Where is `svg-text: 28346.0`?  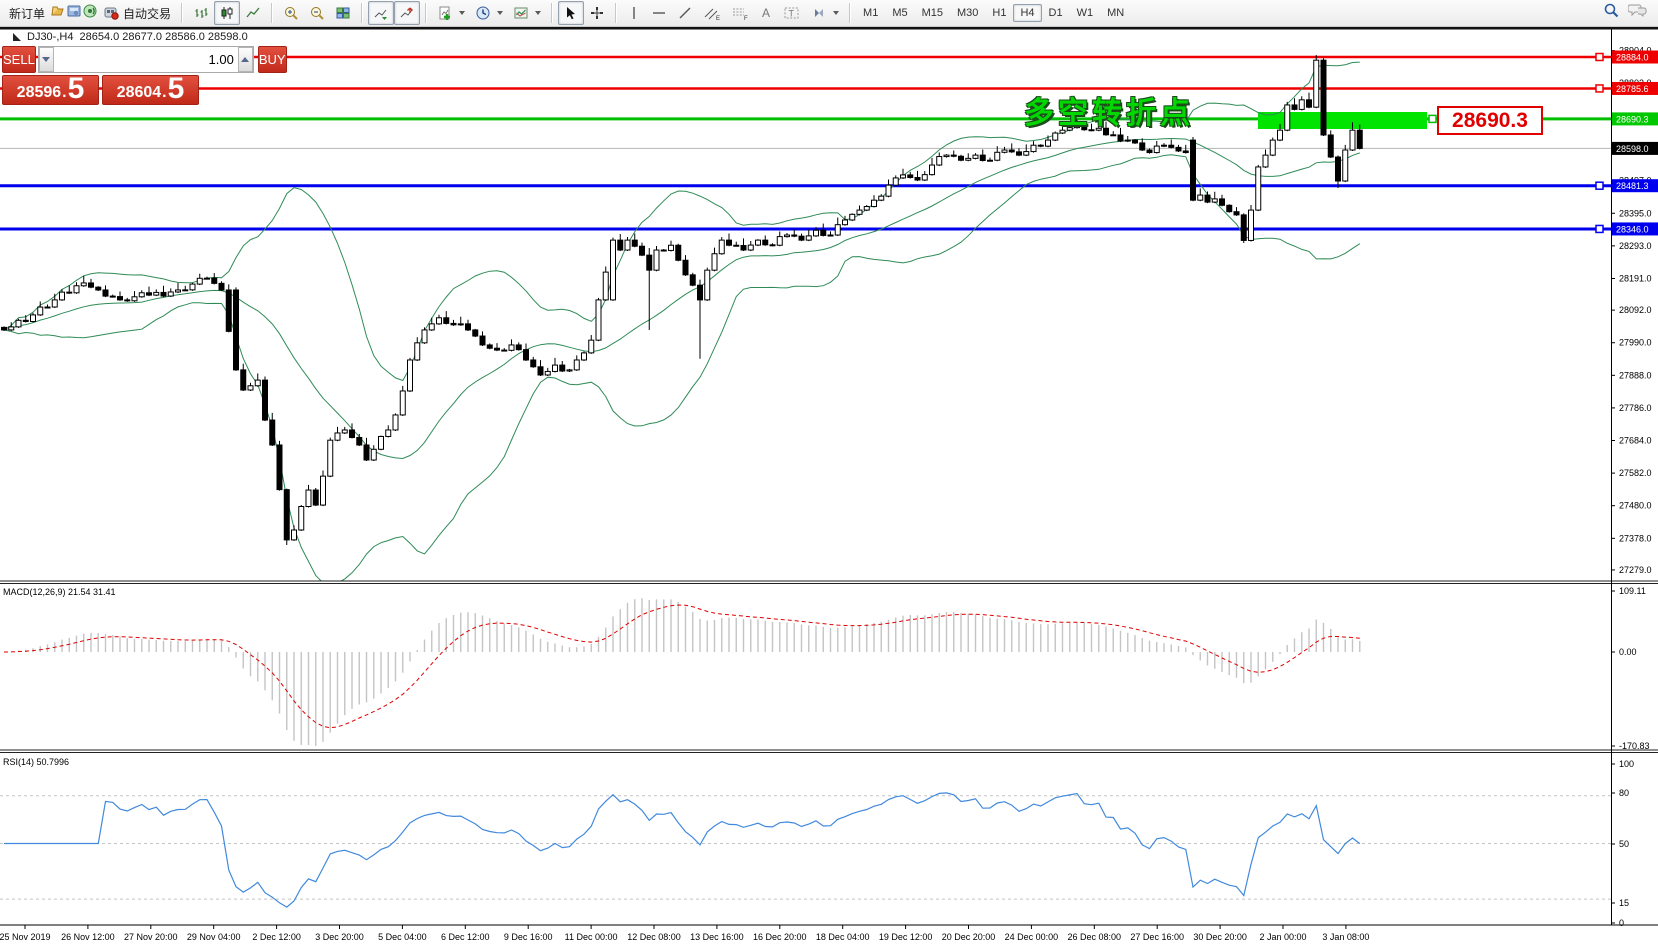 svg-text: 28346.0 is located at coordinates (1632, 229).